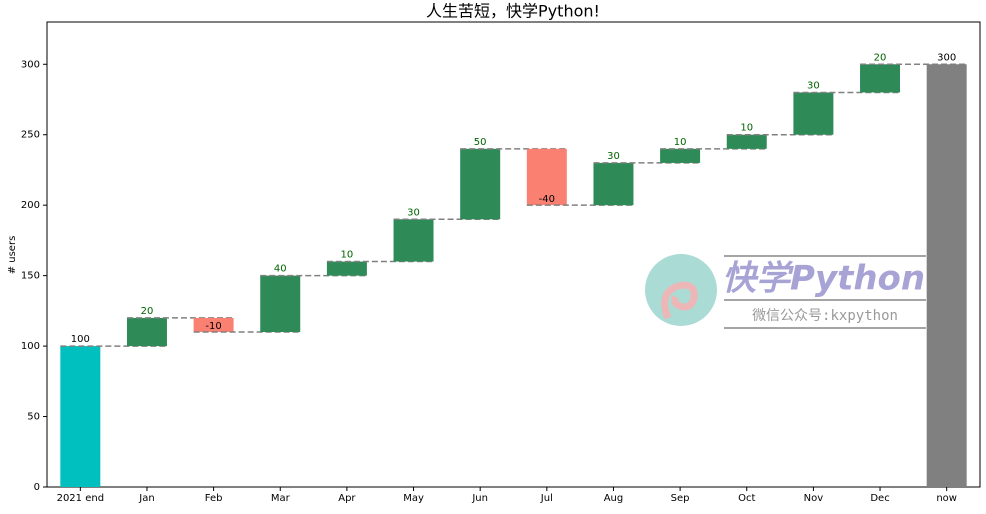 The height and width of the screenshot is (514, 986). Describe the element at coordinates (614, 498) in the screenshot. I see `x-tick-label: Aug` at that location.